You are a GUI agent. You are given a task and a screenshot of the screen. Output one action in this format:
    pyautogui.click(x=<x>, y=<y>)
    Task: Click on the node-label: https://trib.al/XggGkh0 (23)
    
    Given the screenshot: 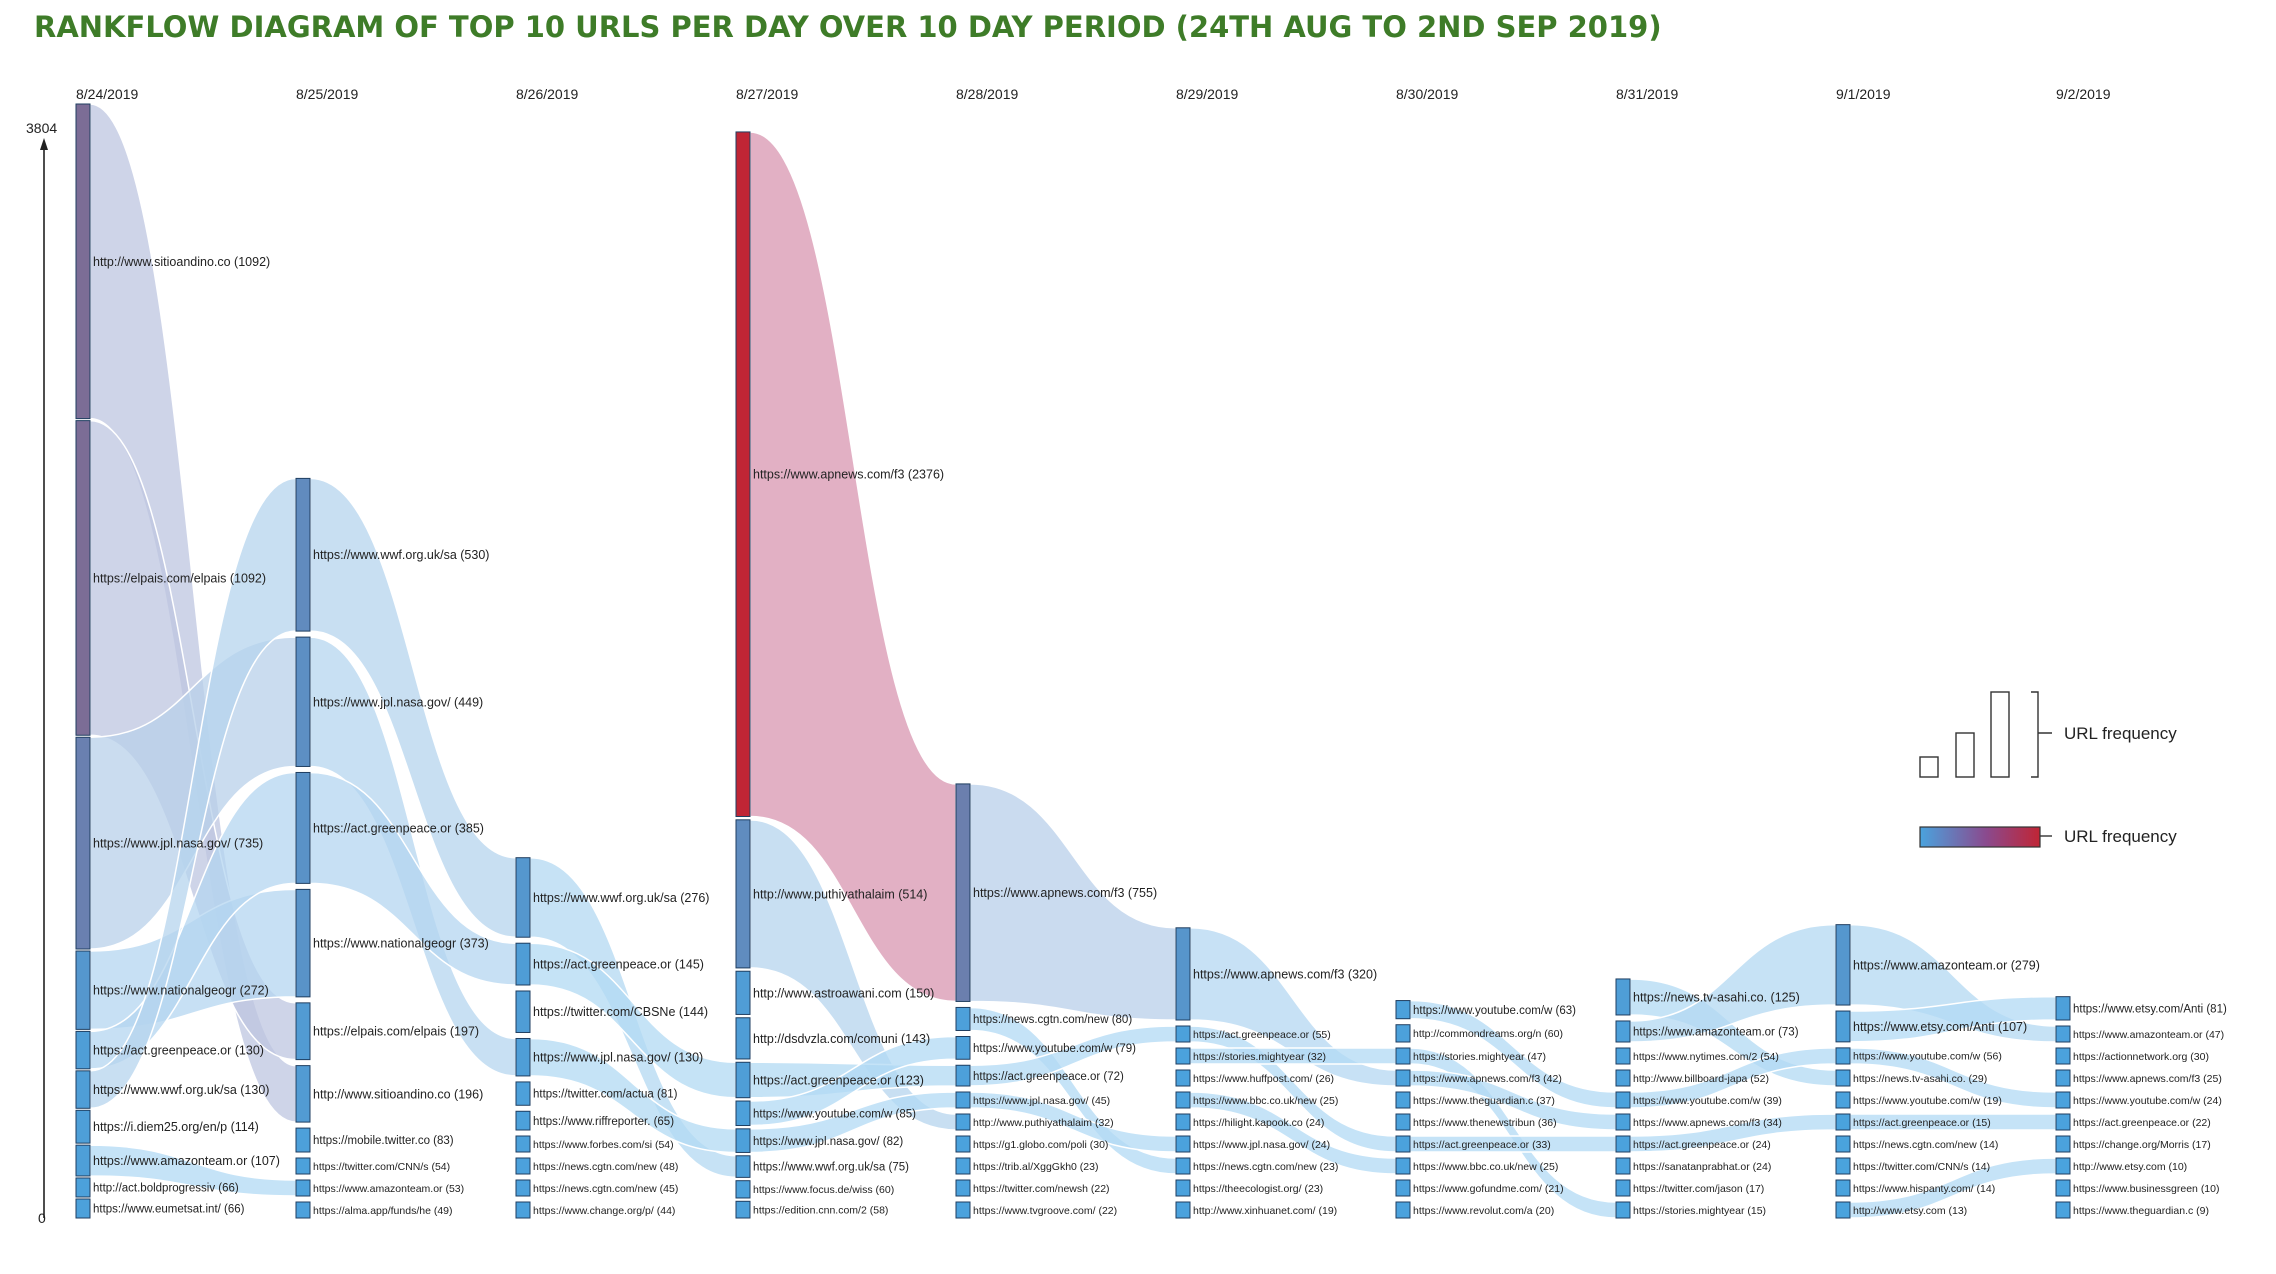 What is the action you would take?
    pyautogui.click(x=1035, y=1167)
    